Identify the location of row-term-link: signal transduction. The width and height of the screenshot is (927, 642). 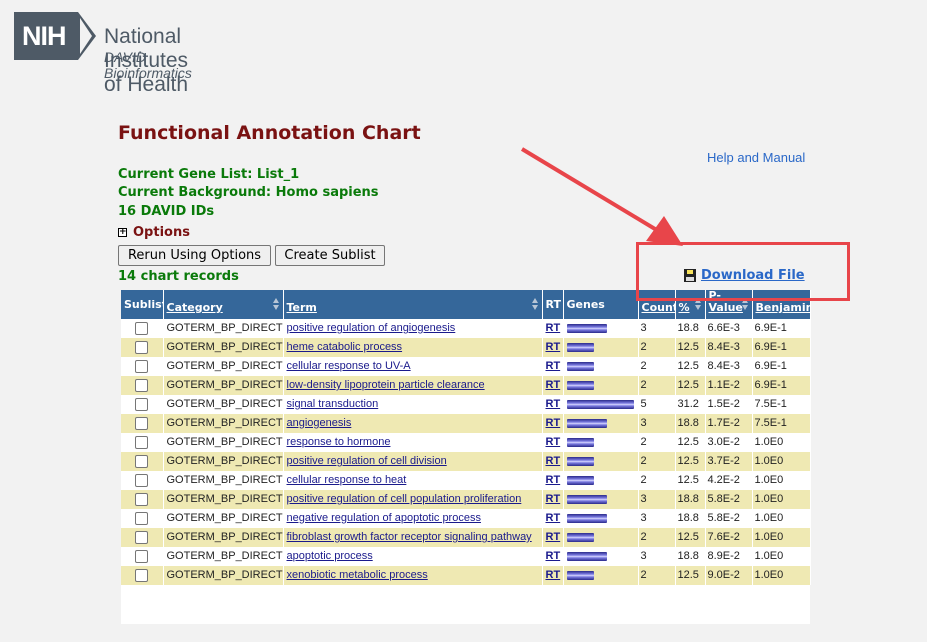
(332, 404).